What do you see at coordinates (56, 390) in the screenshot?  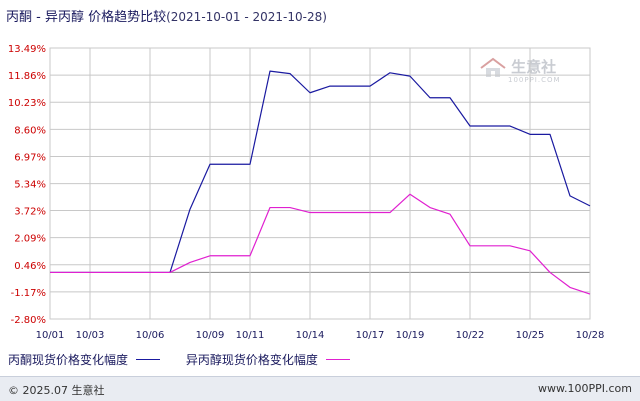 I see `footer-copyright: © 2025.07 生意社` at bounding box center [56, 390].